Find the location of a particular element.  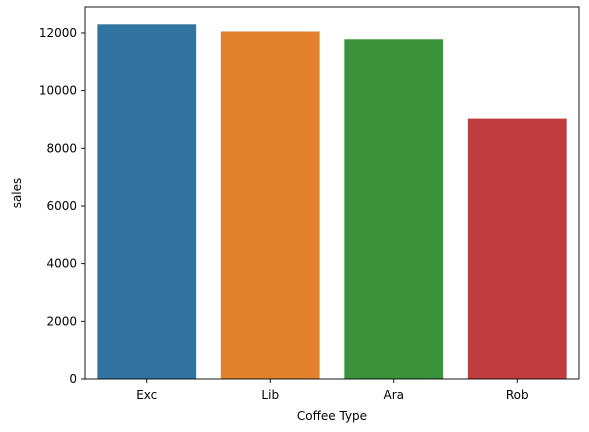

y-tick-label: 4000 is located at coordinates (61, 264).